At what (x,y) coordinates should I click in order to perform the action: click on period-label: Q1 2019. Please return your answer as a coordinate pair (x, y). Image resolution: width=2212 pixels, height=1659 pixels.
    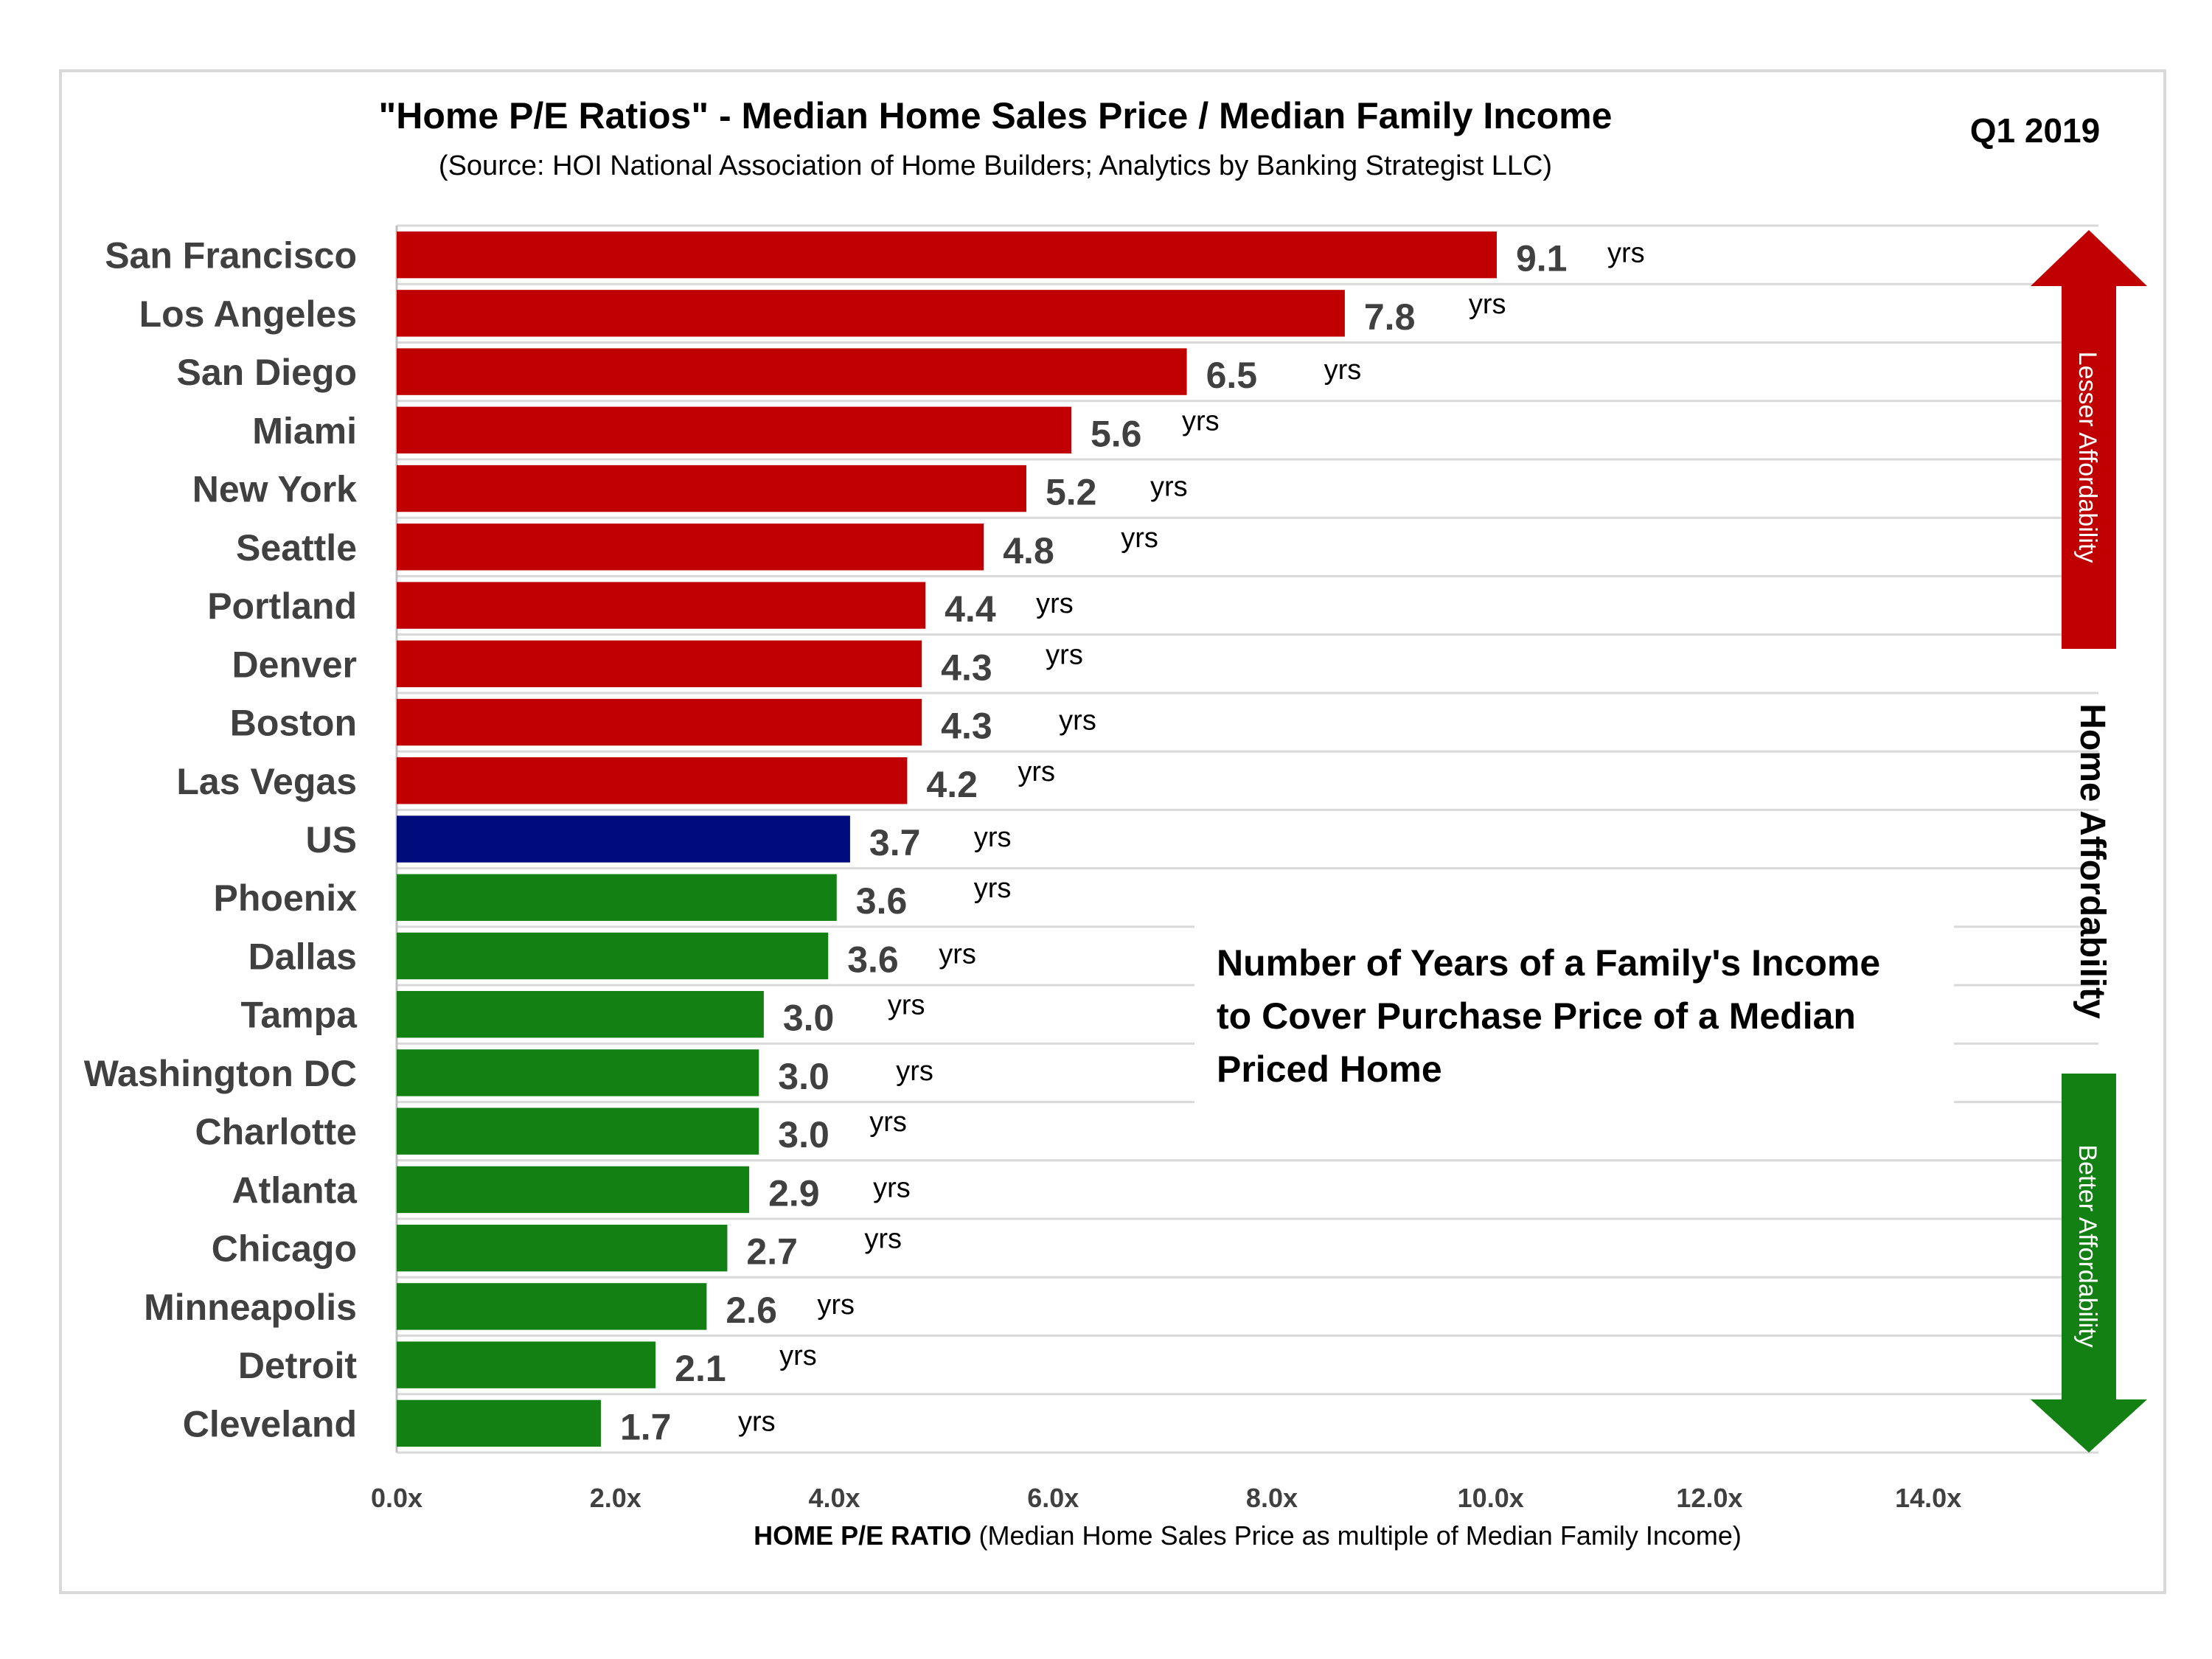
    Looking at the image, I should click on (2035, 130).